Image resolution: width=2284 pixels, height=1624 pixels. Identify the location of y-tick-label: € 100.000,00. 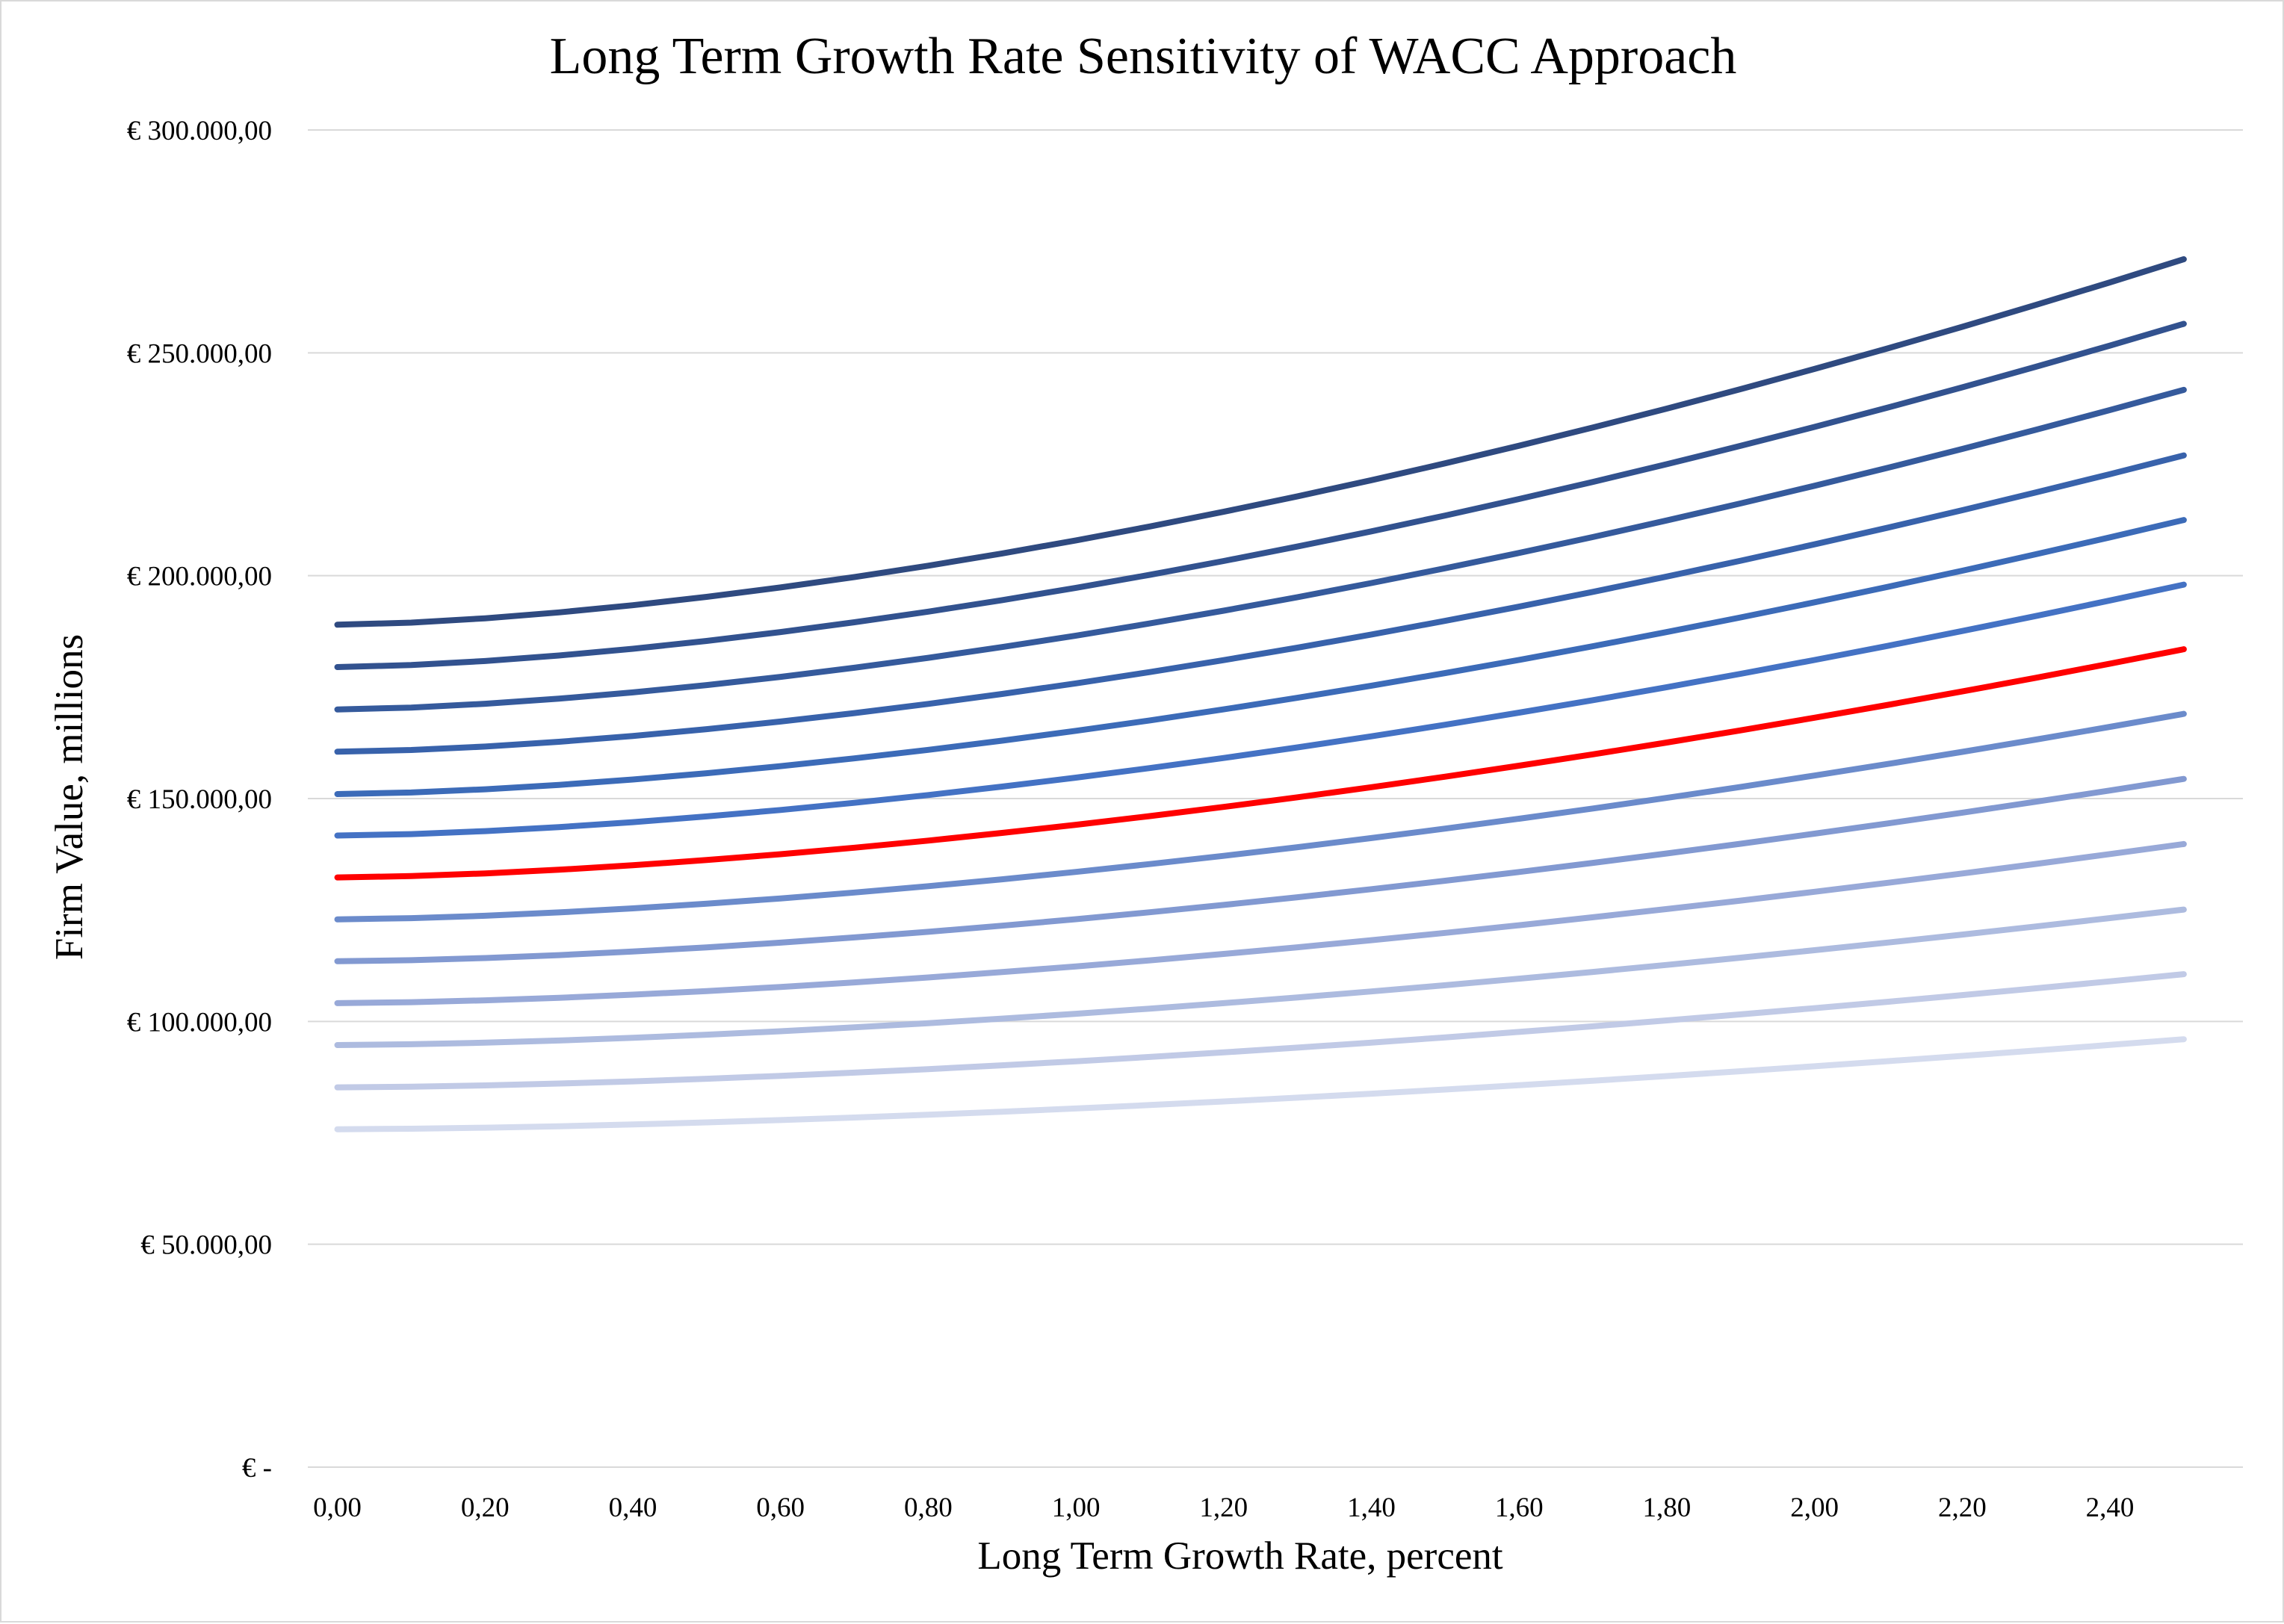
(199, 1022).